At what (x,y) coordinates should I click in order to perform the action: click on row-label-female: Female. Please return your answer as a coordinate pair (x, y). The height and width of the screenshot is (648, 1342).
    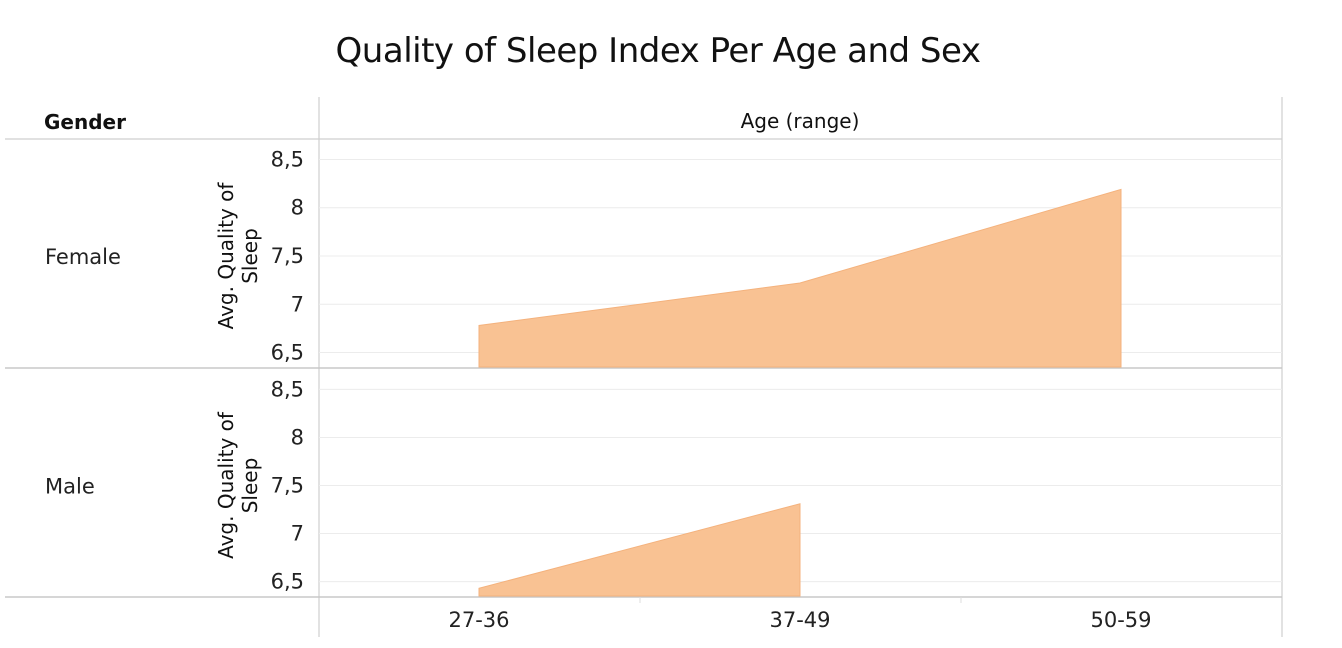
    Looking at the image, I should click on (83, 257).